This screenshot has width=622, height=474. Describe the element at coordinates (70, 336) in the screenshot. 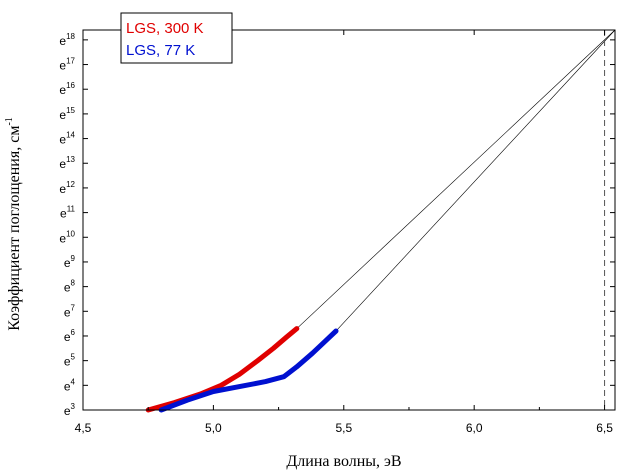

I see `y-tick-label: e6` at that location.